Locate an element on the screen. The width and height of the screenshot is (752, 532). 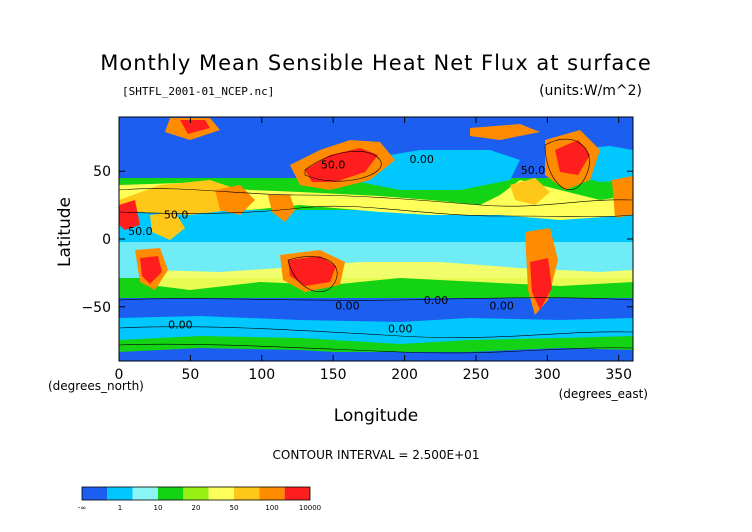
x-axis-units: (degrees_east) is located at coordinates (603, 394).